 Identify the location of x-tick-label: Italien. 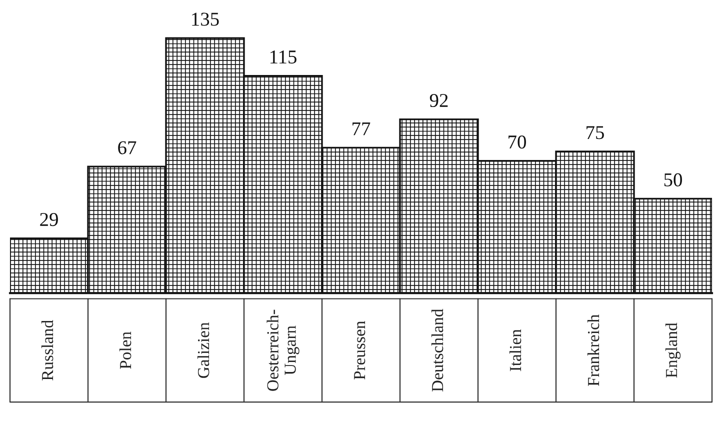
(515, 350).